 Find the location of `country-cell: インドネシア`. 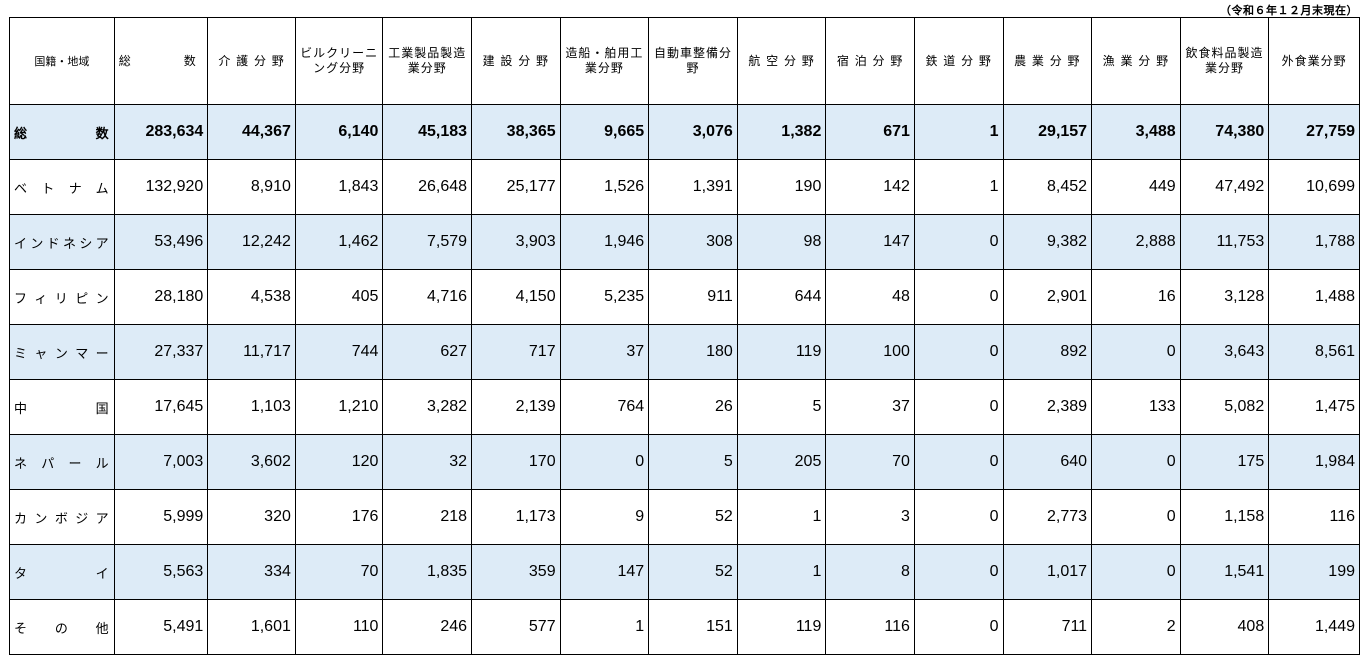

country-cell: インドネシア is located at coordinates (62, 242).